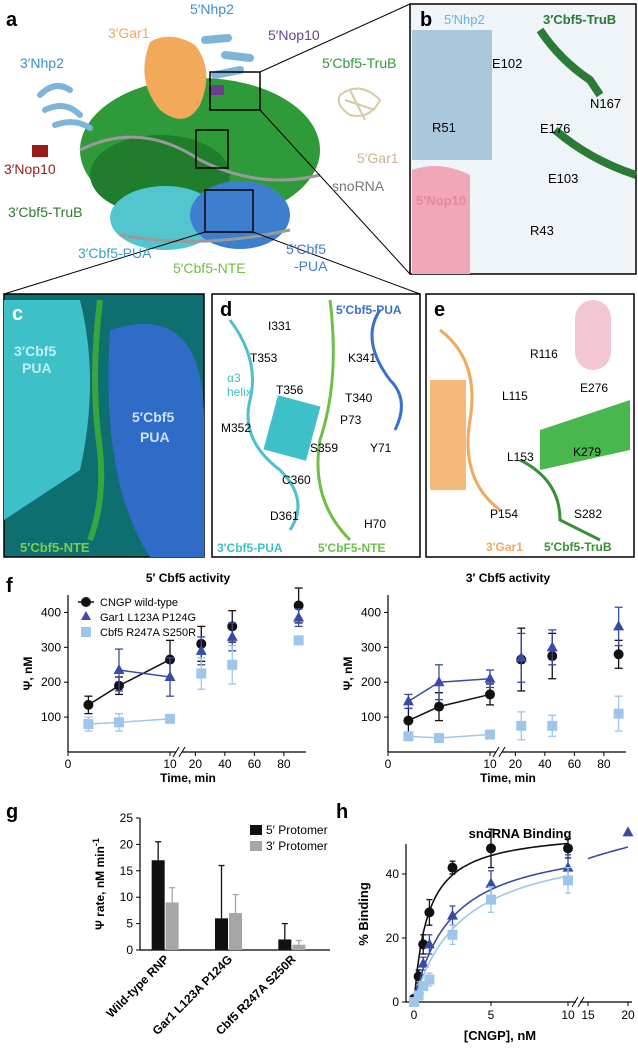 The image size is (638, 1049). I want to click on d-label-t340: T340, so click(359, 398).